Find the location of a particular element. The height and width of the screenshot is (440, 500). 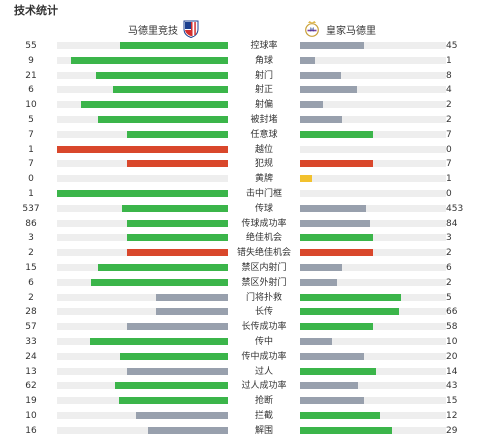

away-value: 43 is located at coordinates (452, 386).